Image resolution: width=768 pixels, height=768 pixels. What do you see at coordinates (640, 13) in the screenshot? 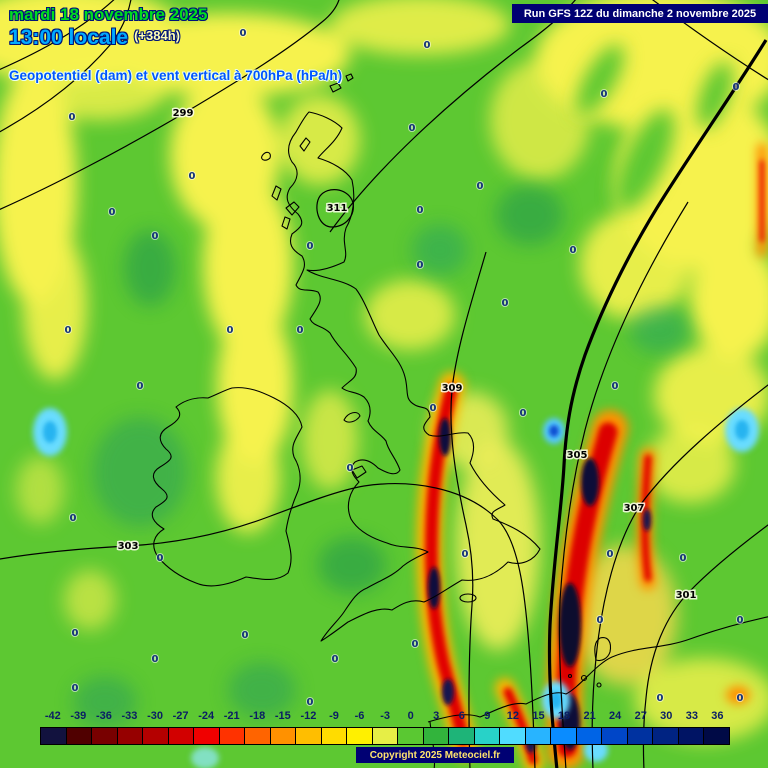
I see `run-info-badge: Run GFS 12Z du dimanche 2 novembre 2025` at bounding box center [640, 13].